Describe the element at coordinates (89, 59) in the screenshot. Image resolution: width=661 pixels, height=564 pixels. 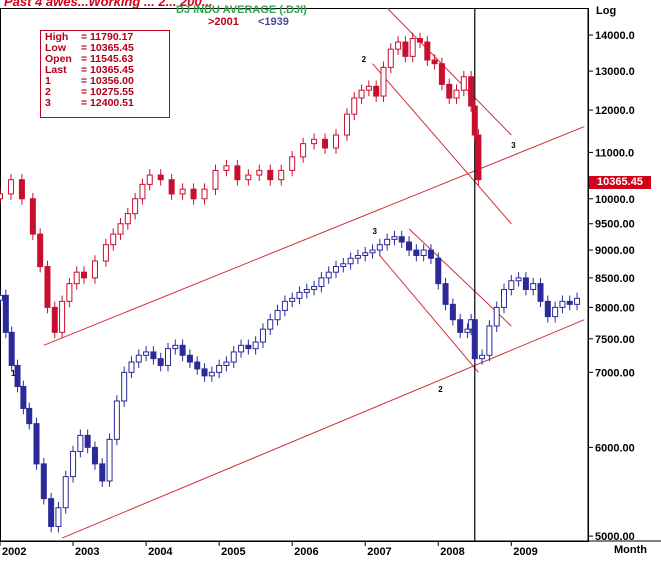
I see `info-row-open: Open = 11545.63` at that location.